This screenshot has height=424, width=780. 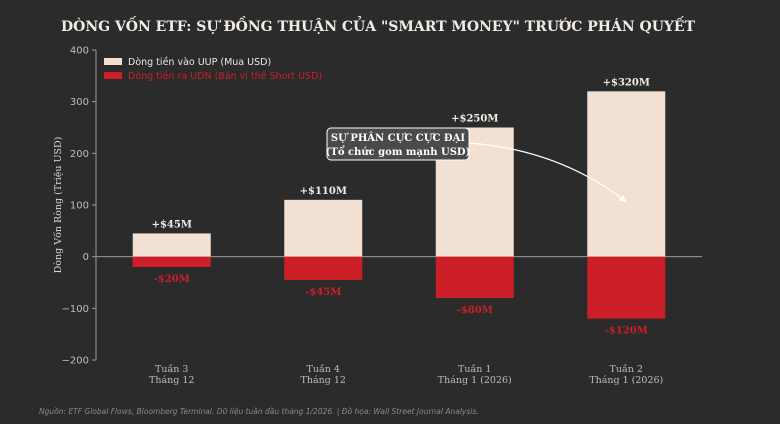 I want to click on x-tick-label: Tuần 3 Tháng 12, so click(x=171, y=375).